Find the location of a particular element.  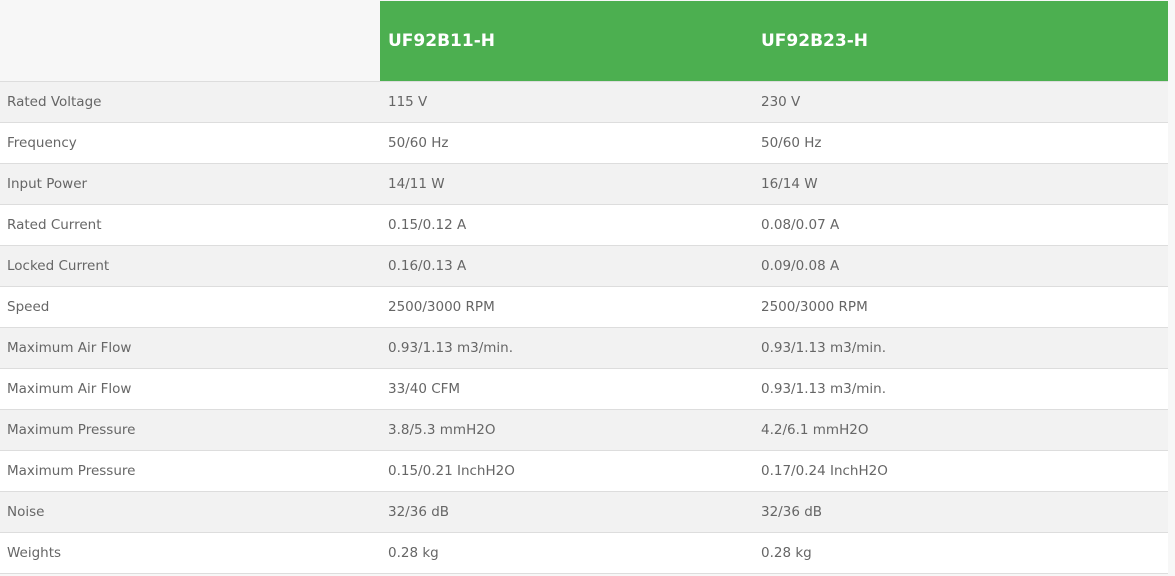

model-1-value: 32/36 dB is located at coordinates (566, 512).